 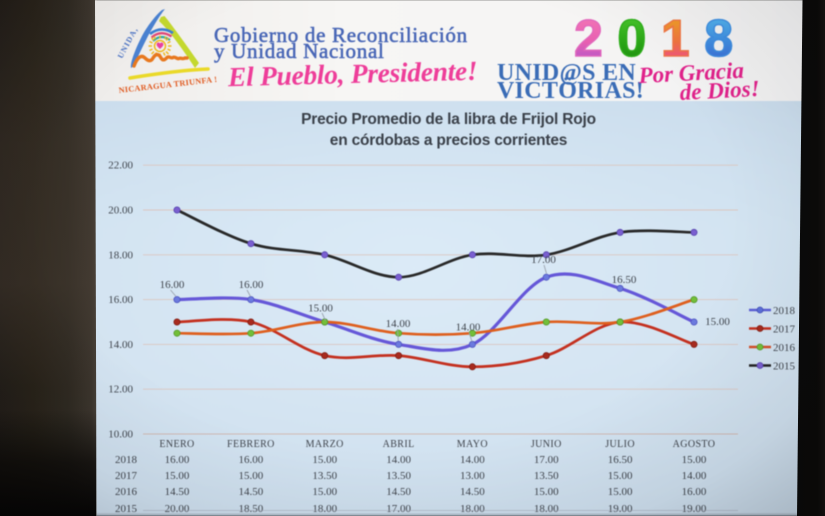 What do you see at coordinates (120, 435) in the screenshot?
I see `svg-text: 10.00` at bounding box center [120, 435].